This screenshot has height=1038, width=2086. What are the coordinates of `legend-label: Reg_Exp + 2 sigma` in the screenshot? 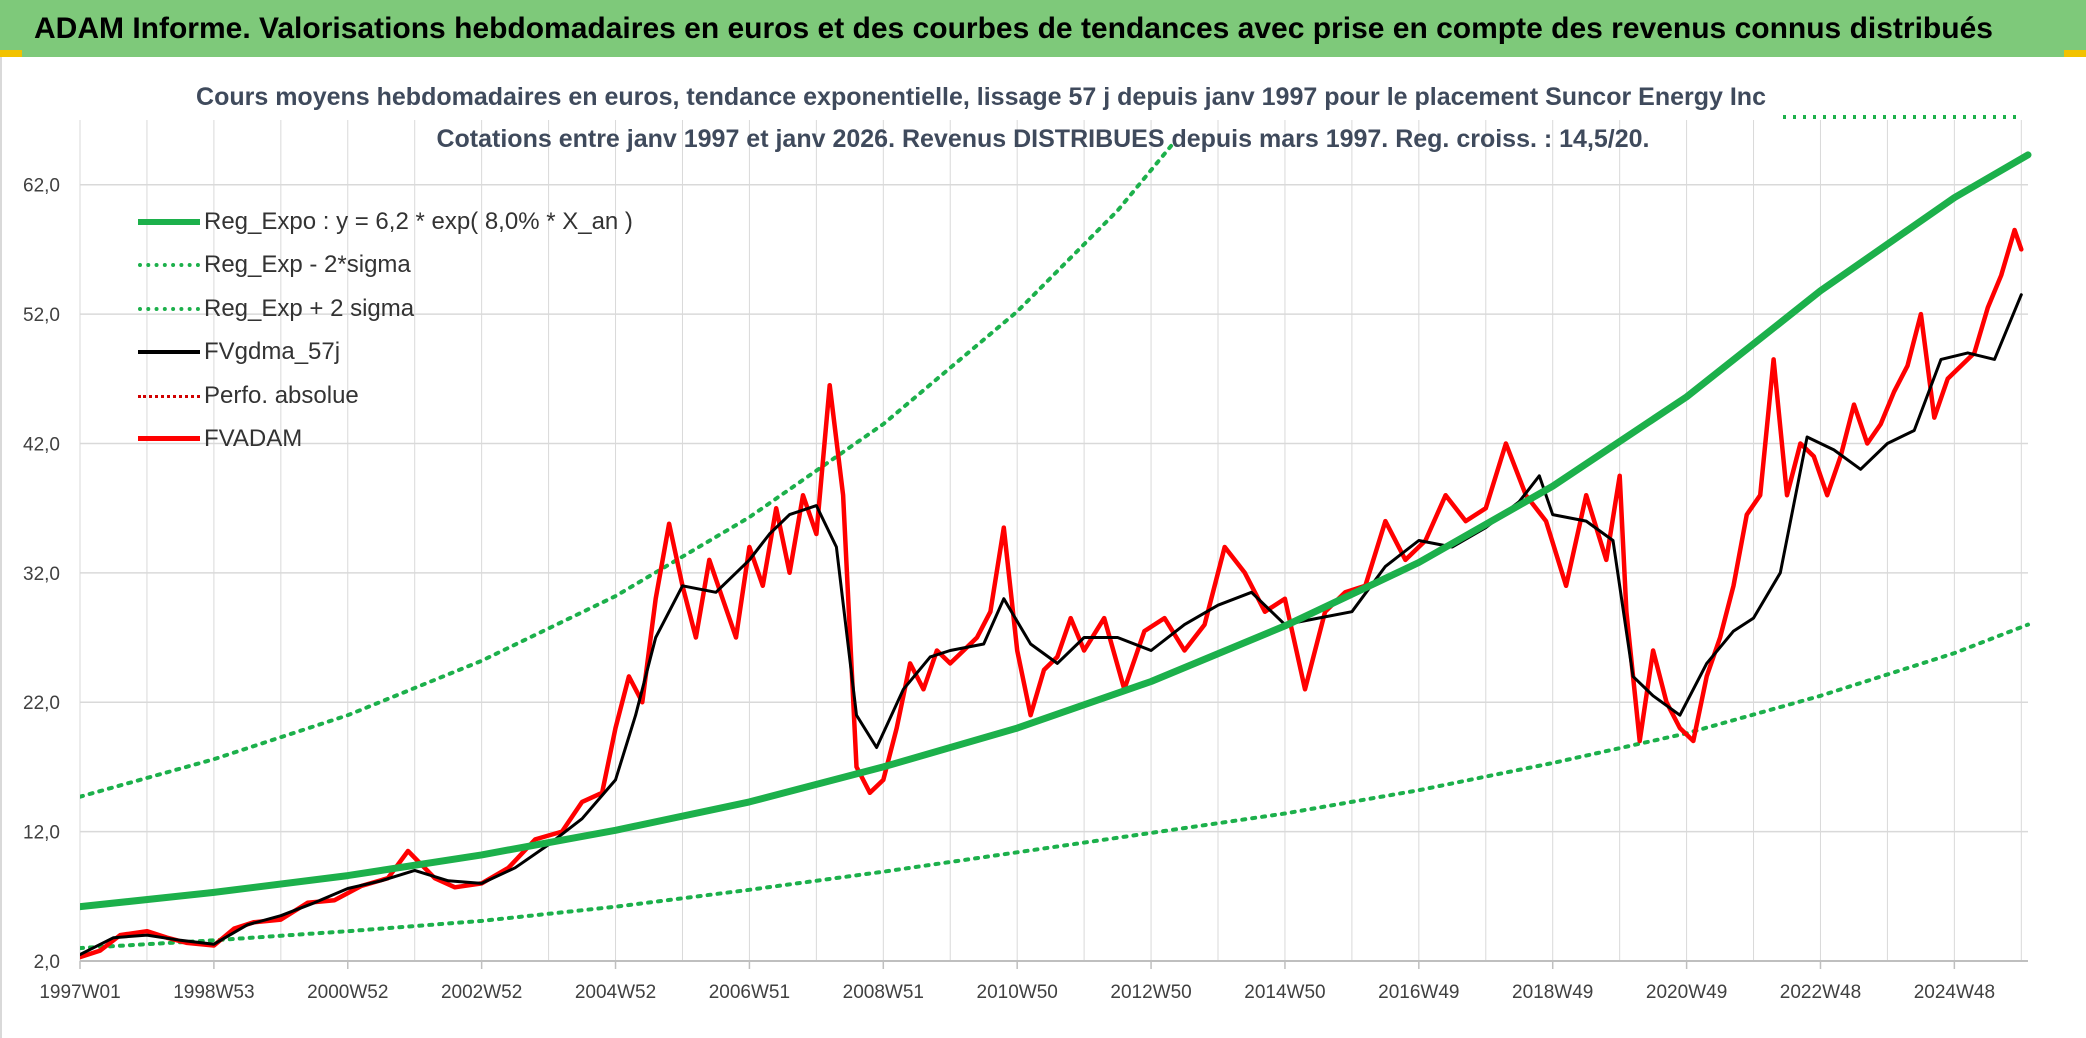 It's located at (309, 308).